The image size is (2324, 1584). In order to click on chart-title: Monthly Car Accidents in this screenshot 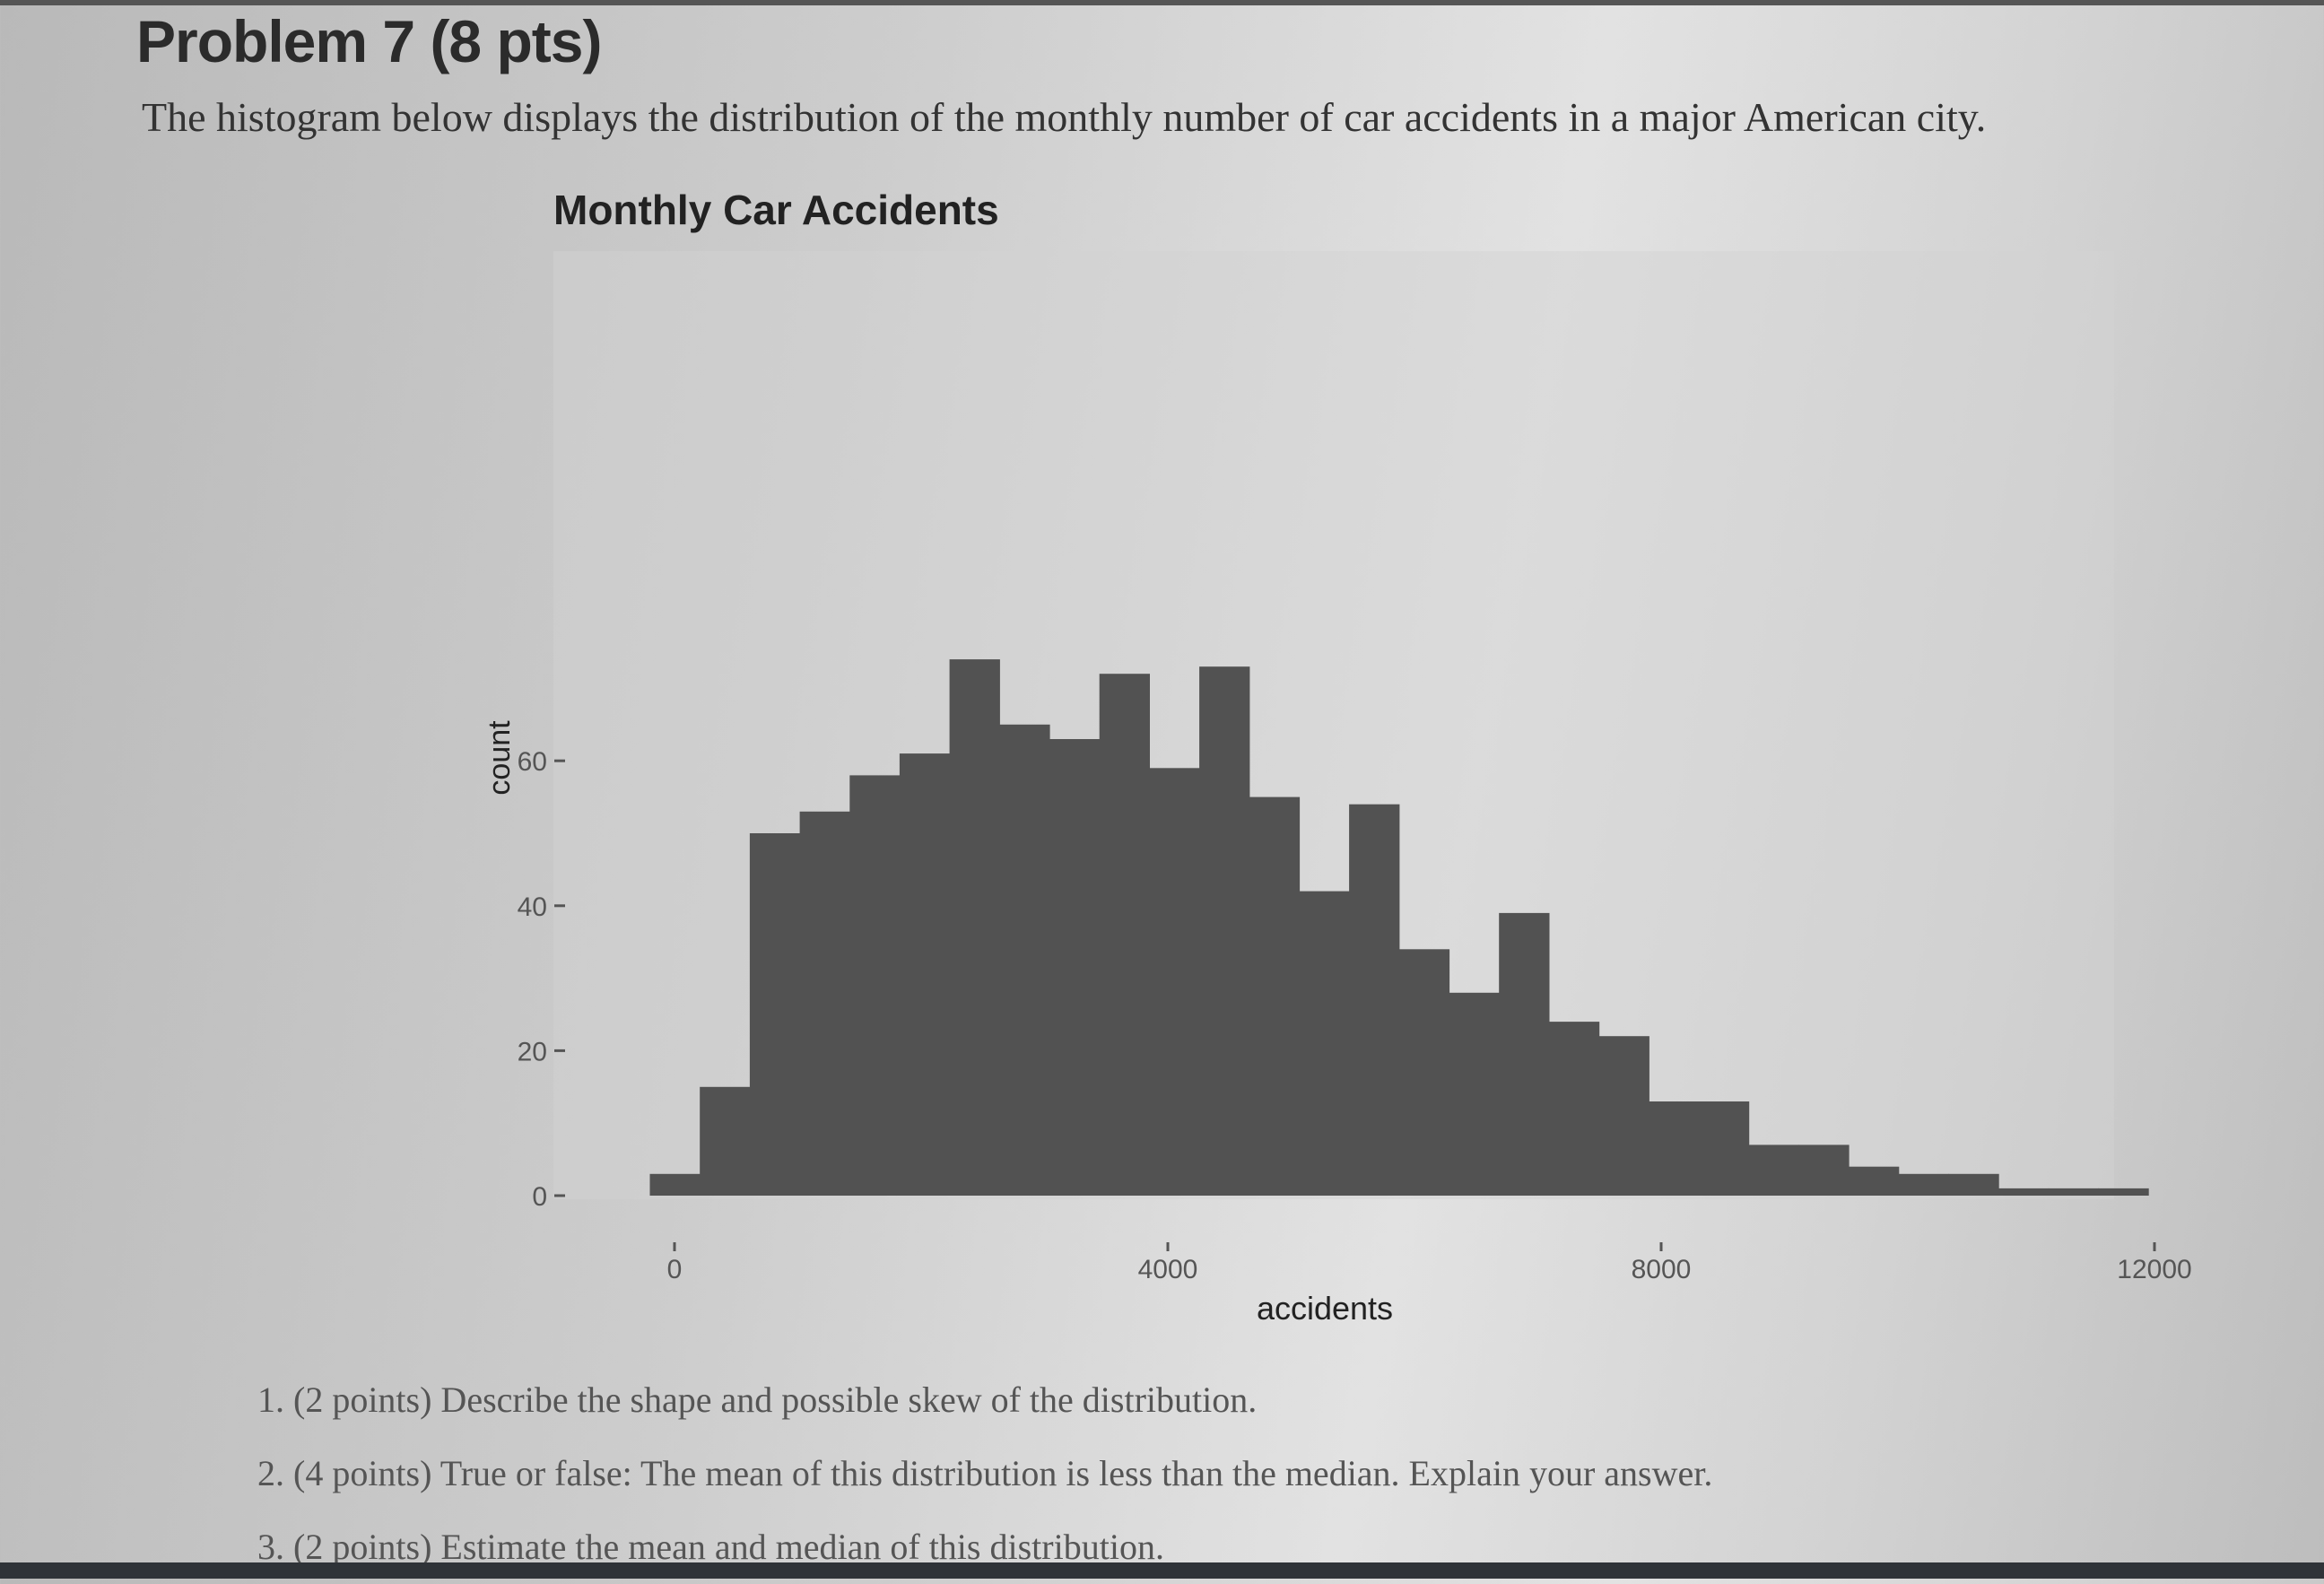, I will do `click(776, 210)`.